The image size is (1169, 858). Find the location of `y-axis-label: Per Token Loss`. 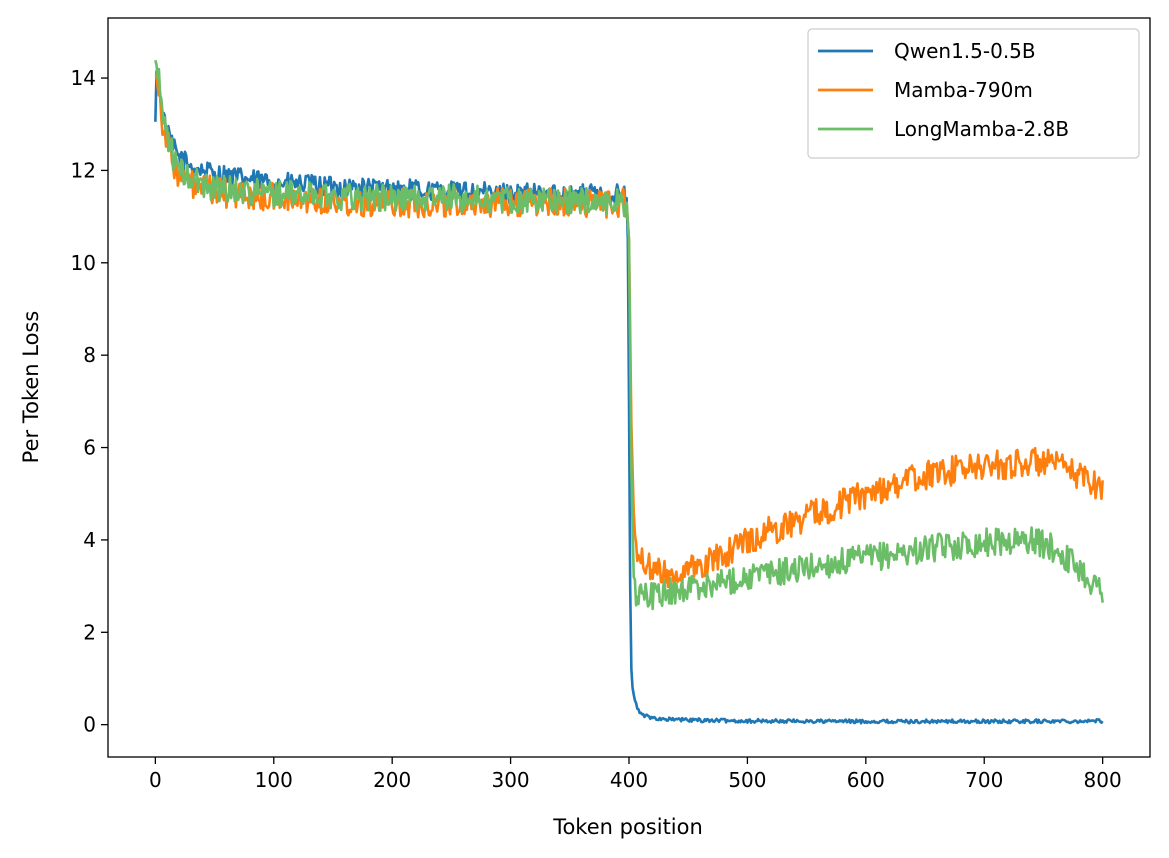

y-axis-label: Per Token Loss is located at coordinates (31, 387).